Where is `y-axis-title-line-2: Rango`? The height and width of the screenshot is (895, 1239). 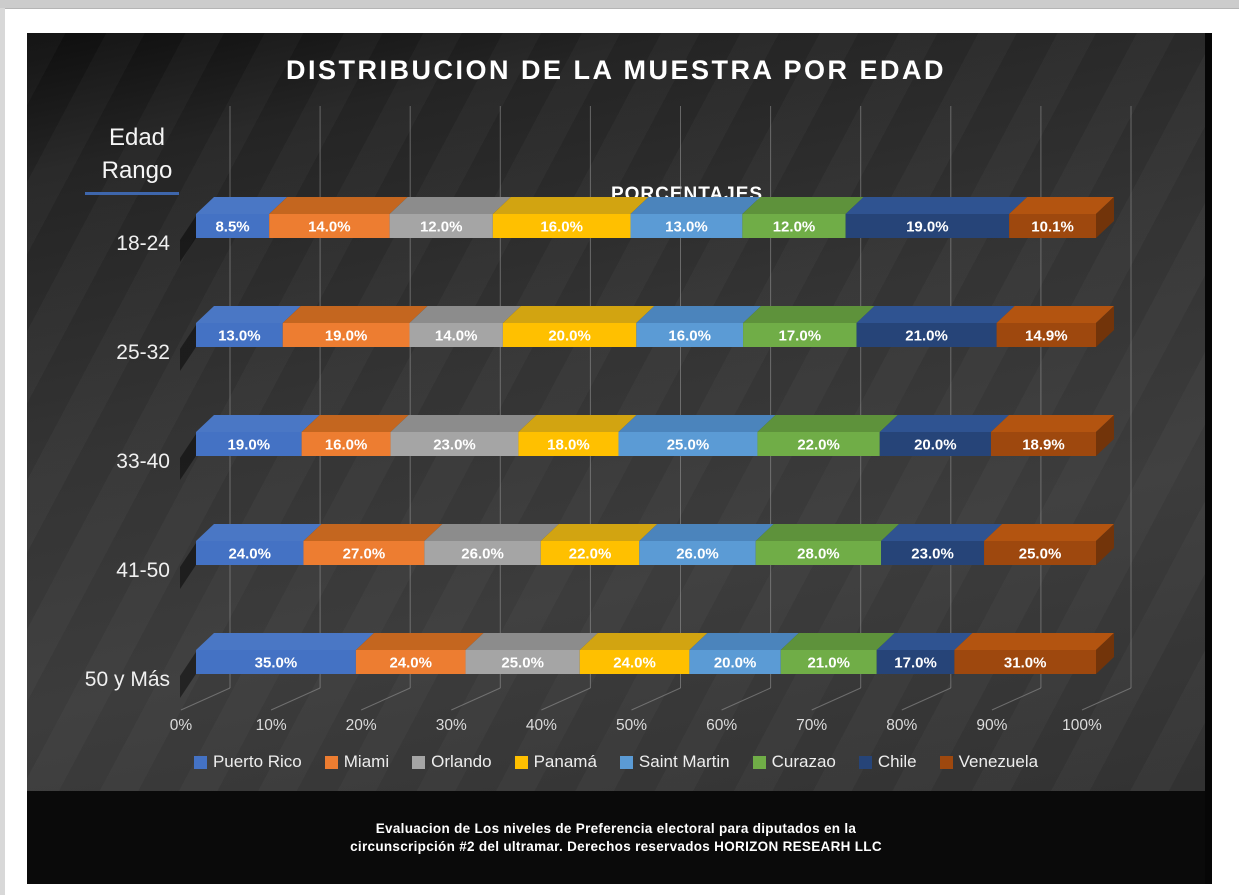
y-axis-title-line-2: Rango is located at coordinates (137, 170).